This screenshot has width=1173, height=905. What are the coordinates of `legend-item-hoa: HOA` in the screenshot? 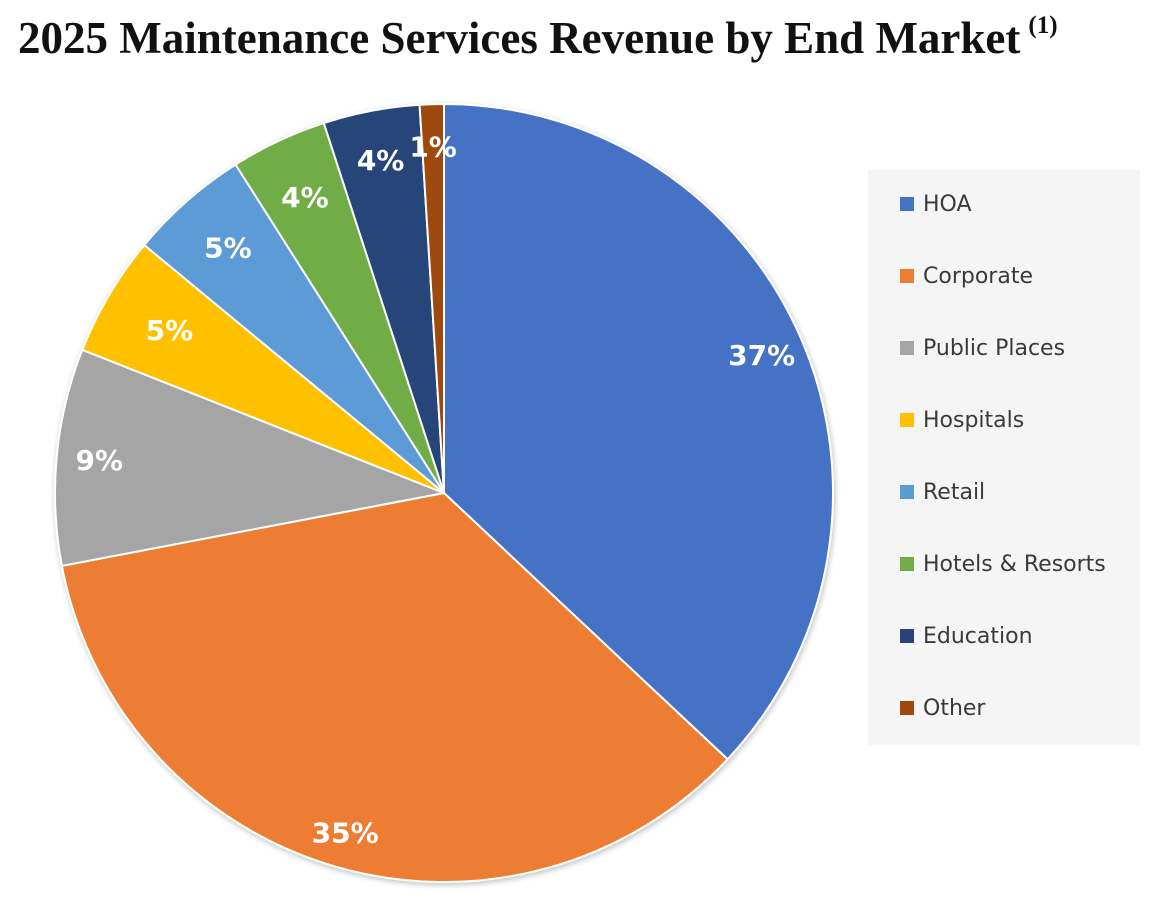 It's located at (936, 204).